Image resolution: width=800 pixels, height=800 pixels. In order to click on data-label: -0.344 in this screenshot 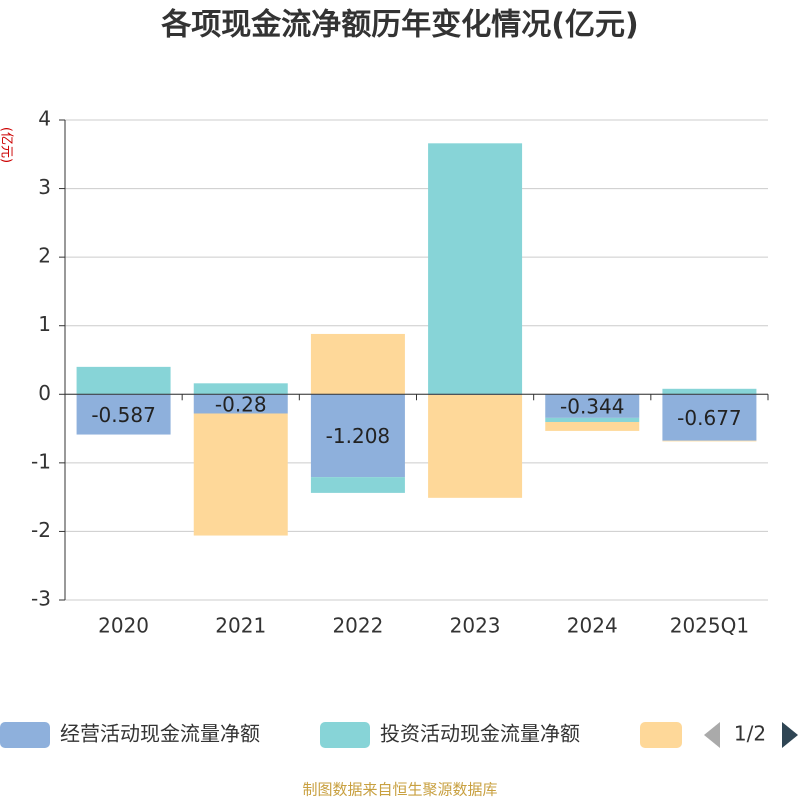, I will do `click(592, 407)`.